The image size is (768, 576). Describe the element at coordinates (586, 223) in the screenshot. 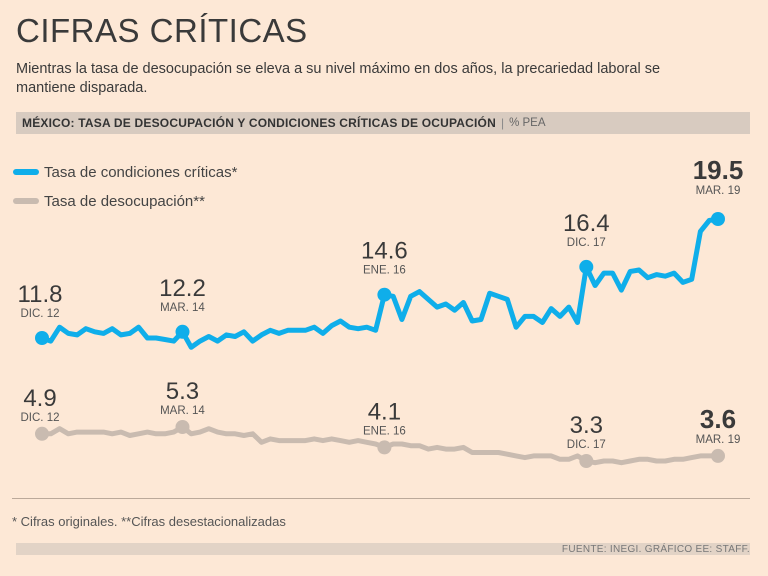

I see `annotation-value-0-3: 16.4` at that location.